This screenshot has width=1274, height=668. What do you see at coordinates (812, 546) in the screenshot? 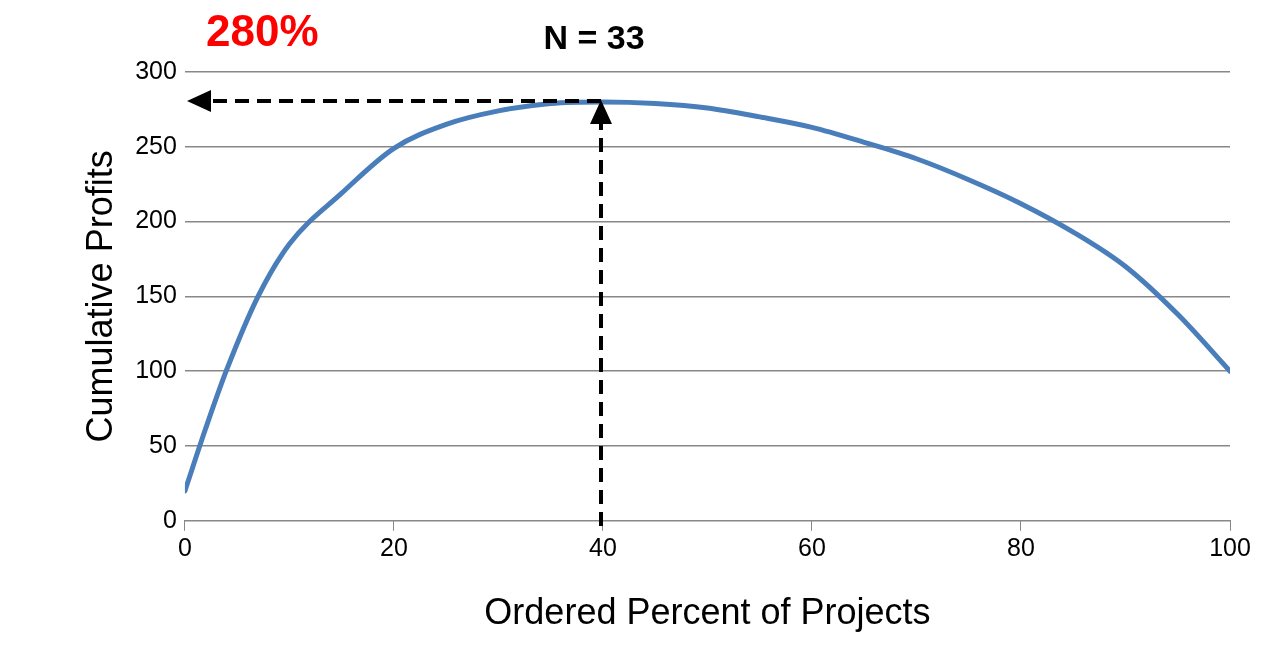
I see `x-tick-label: 60` at bounding box center [812, 546].